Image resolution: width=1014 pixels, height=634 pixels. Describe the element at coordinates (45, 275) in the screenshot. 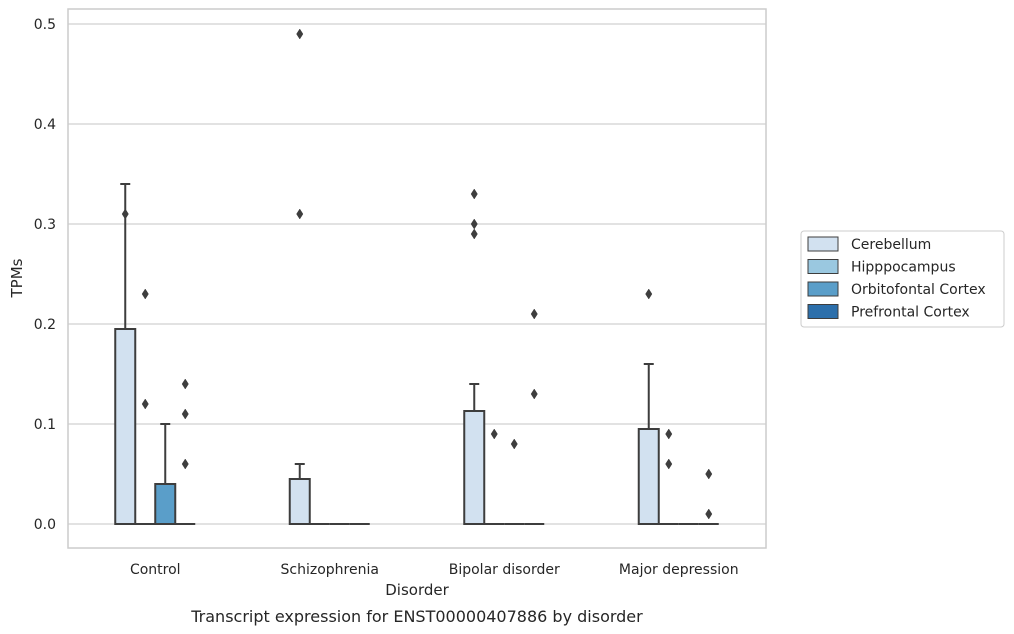

I see `y-tick-labels: 0.0 0.1 0.2 0.3 0.4 0.5` at that location.